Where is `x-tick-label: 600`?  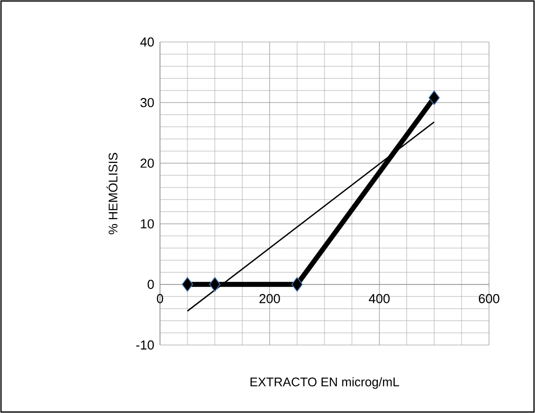
x-tick-label: 600 is located at coordinates (489, 299).